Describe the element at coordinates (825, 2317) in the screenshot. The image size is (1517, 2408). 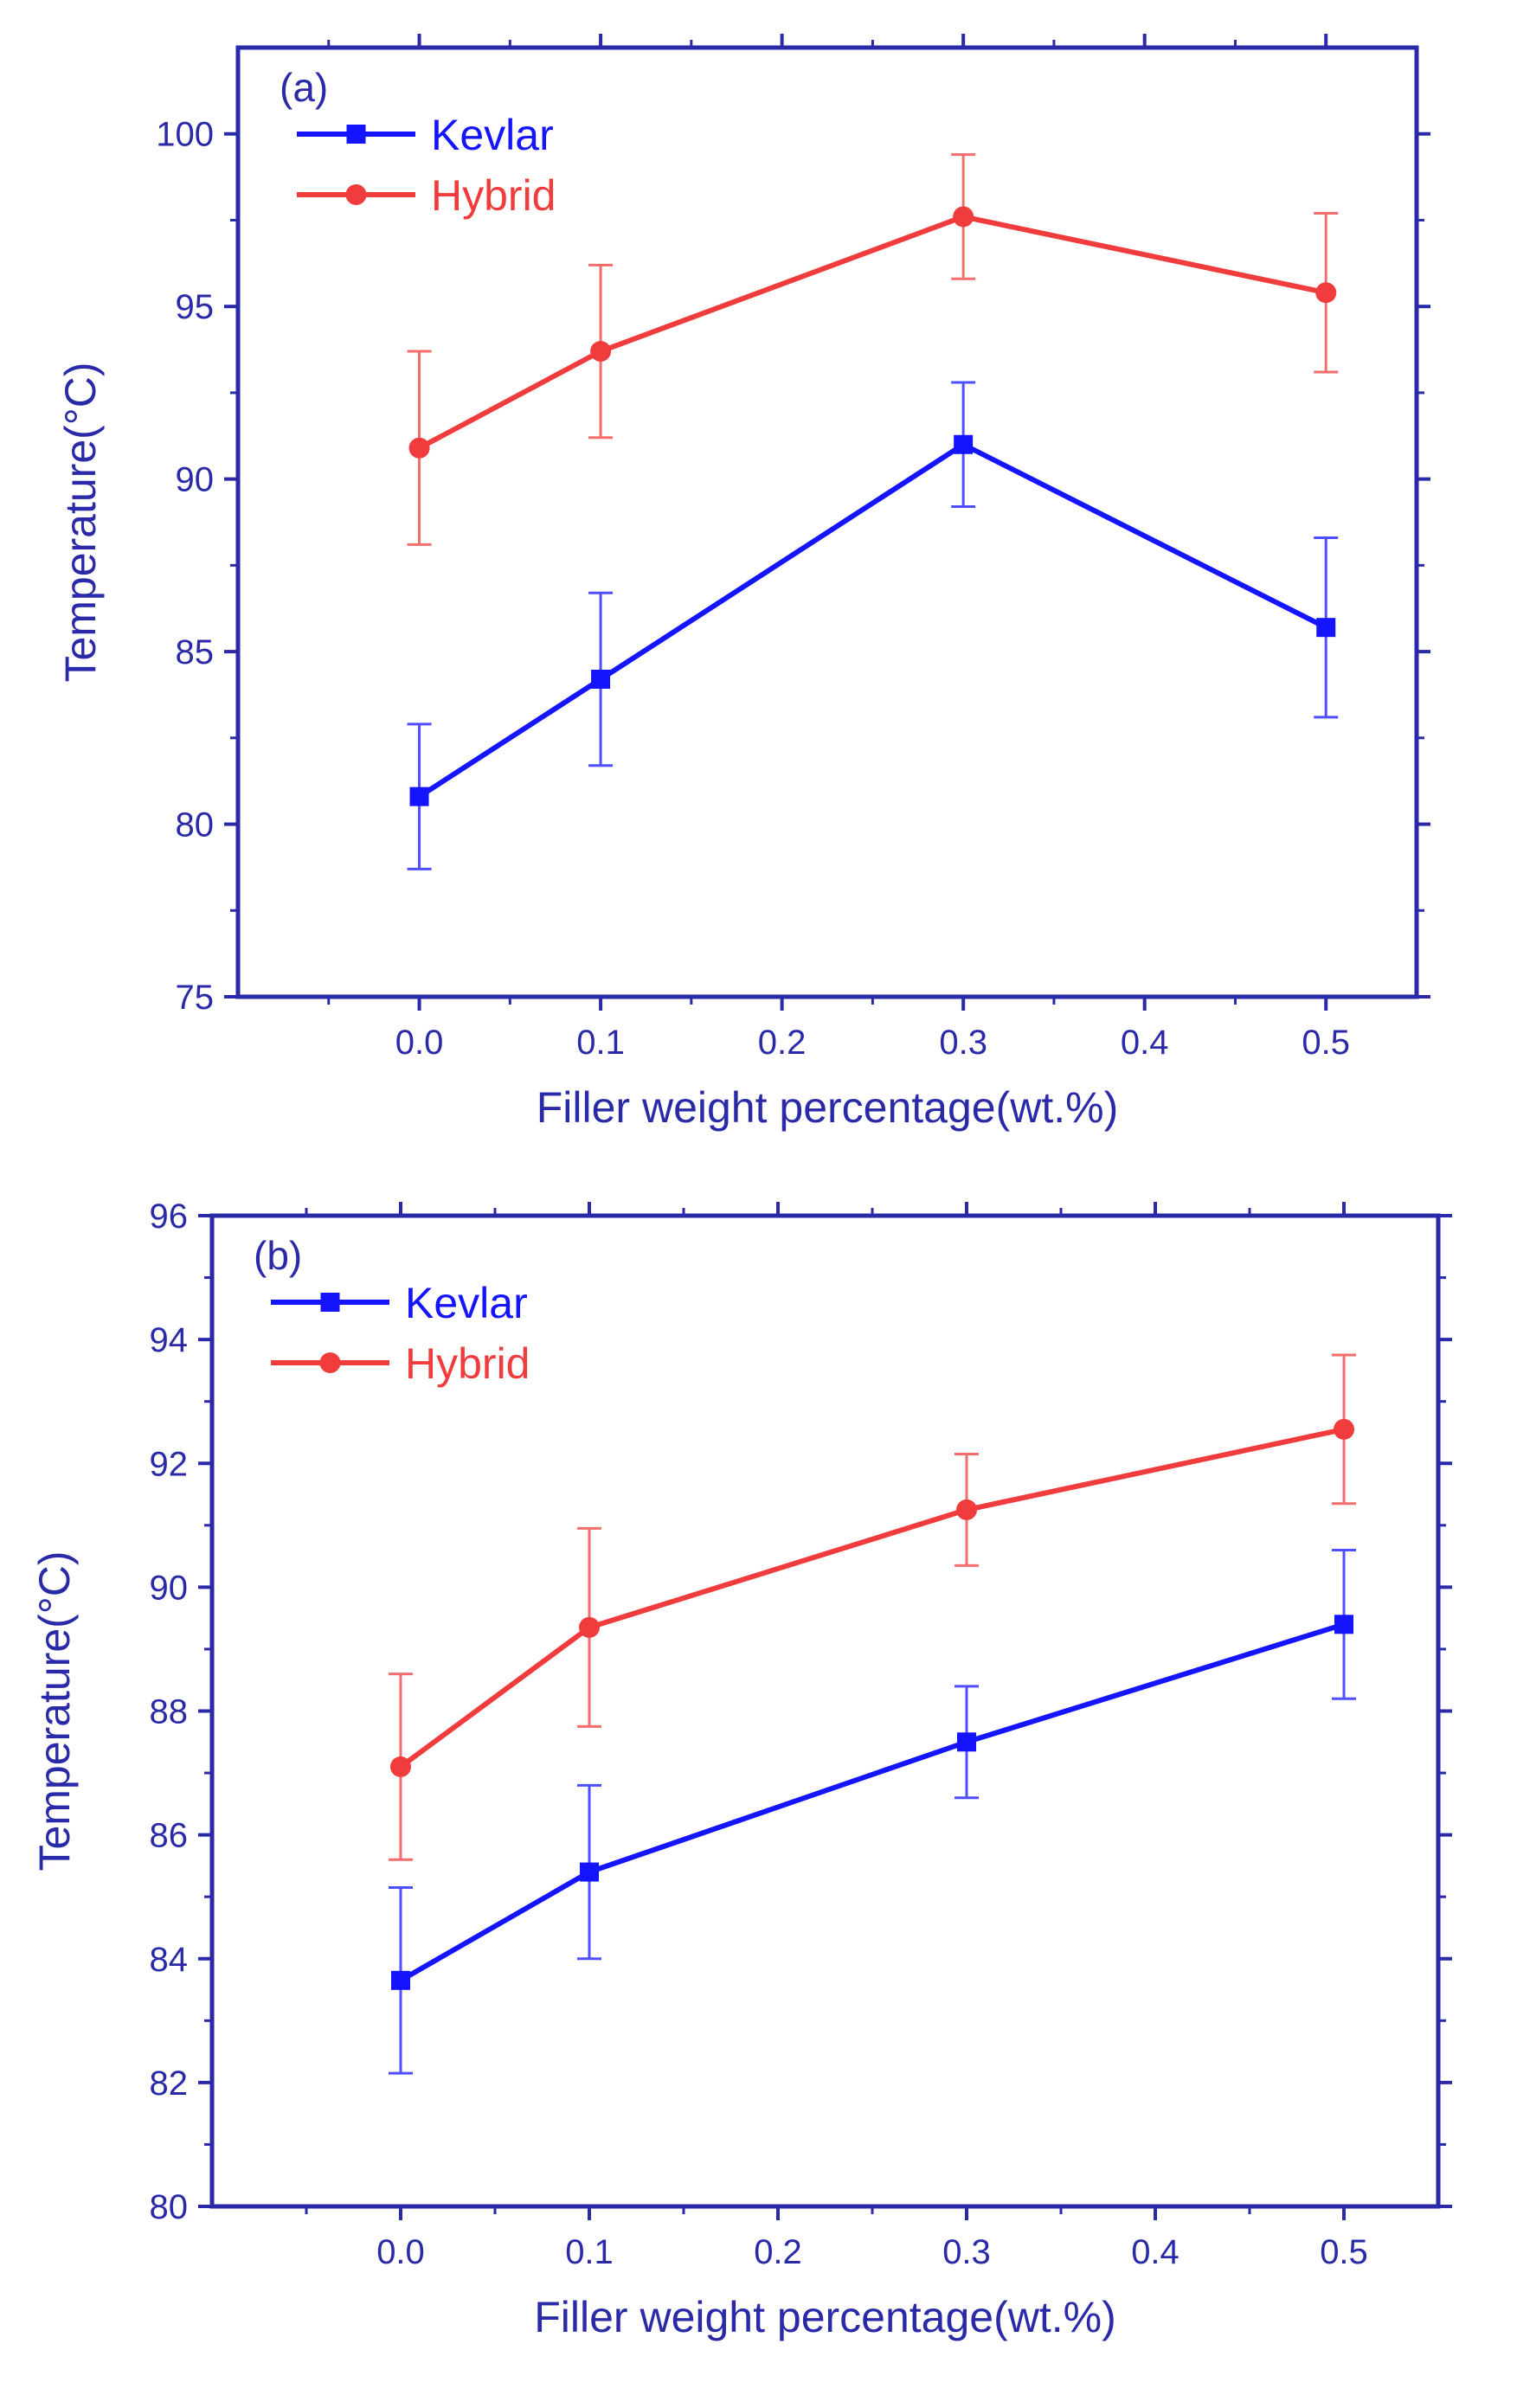
I see `chart-b-x-axis-title: Filler weight percentage(wt.%)` at that location.